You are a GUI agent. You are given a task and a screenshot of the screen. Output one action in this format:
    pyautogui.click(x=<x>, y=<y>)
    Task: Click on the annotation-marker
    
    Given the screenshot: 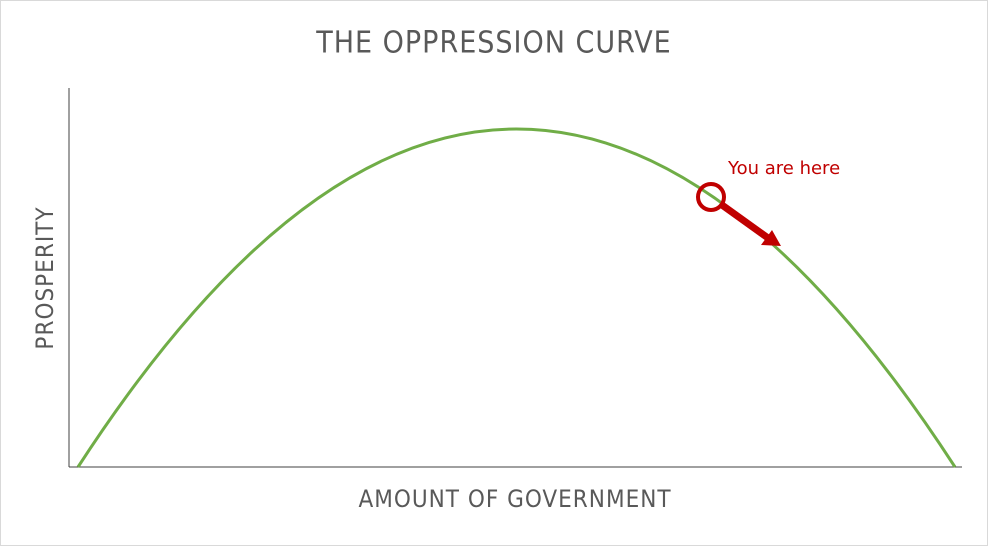 What is the action you would take?
    pyautogui.click(x=738, y=214)
    